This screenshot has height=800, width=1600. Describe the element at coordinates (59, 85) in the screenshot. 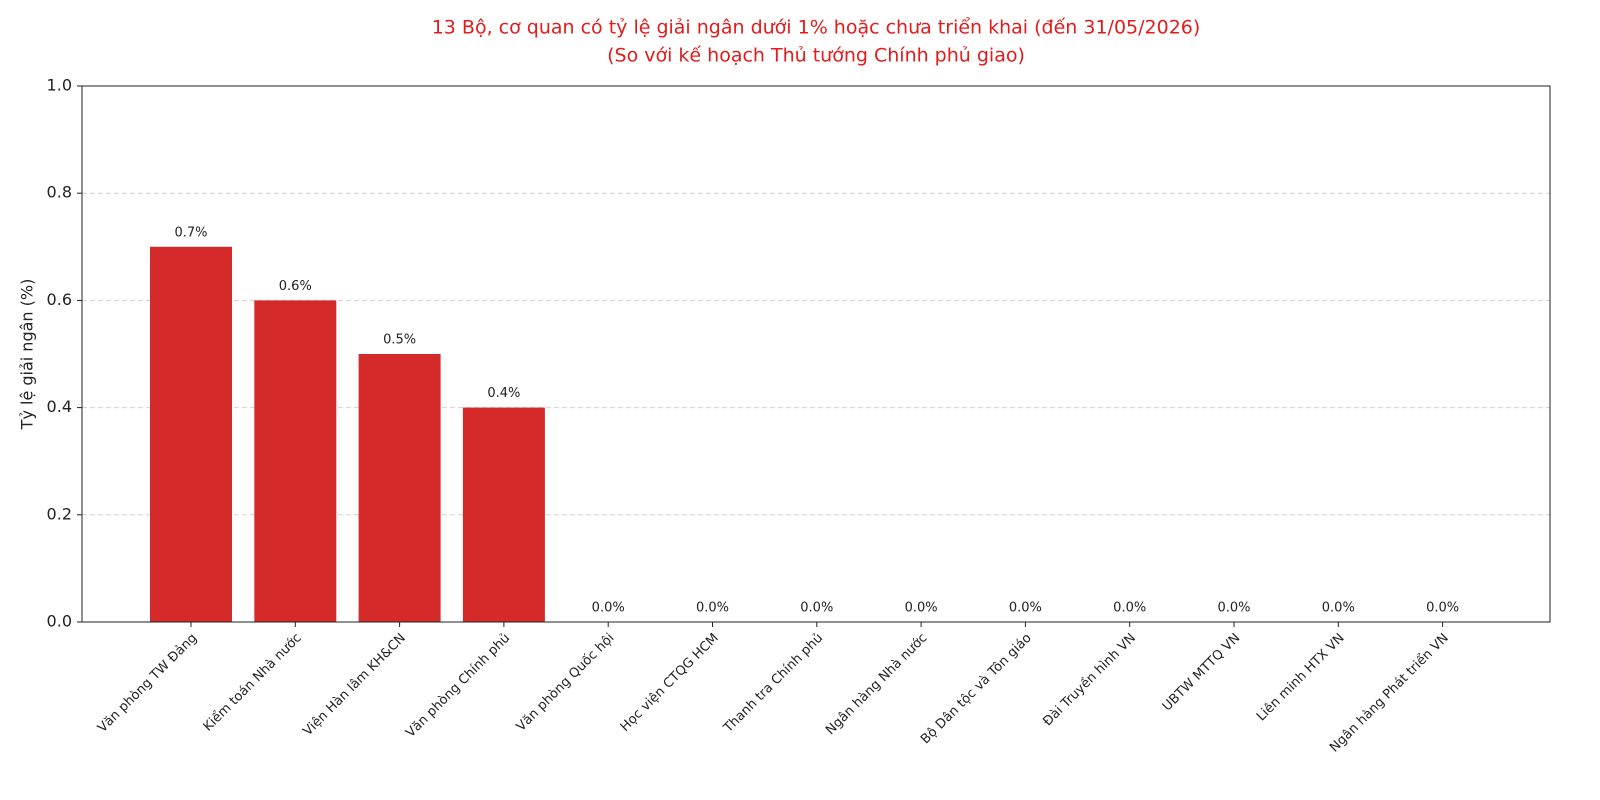

I see `y-tick-label: 1.0` at that location.